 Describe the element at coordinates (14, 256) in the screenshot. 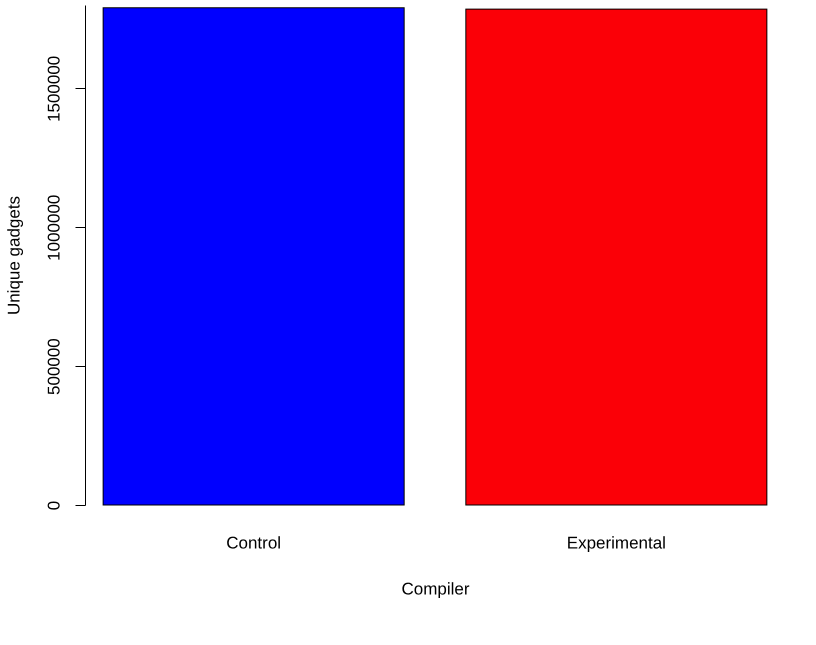

I see `y-axis-title: Unique gadgets` at that location.